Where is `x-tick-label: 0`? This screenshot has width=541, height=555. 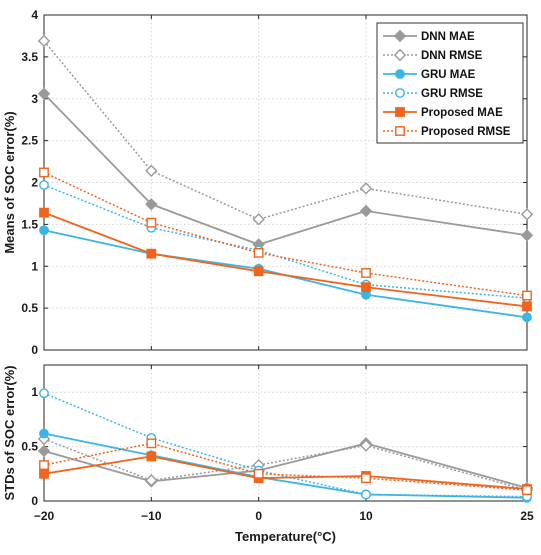 x-tick-label: 0 is located at coordinates (258, 516).